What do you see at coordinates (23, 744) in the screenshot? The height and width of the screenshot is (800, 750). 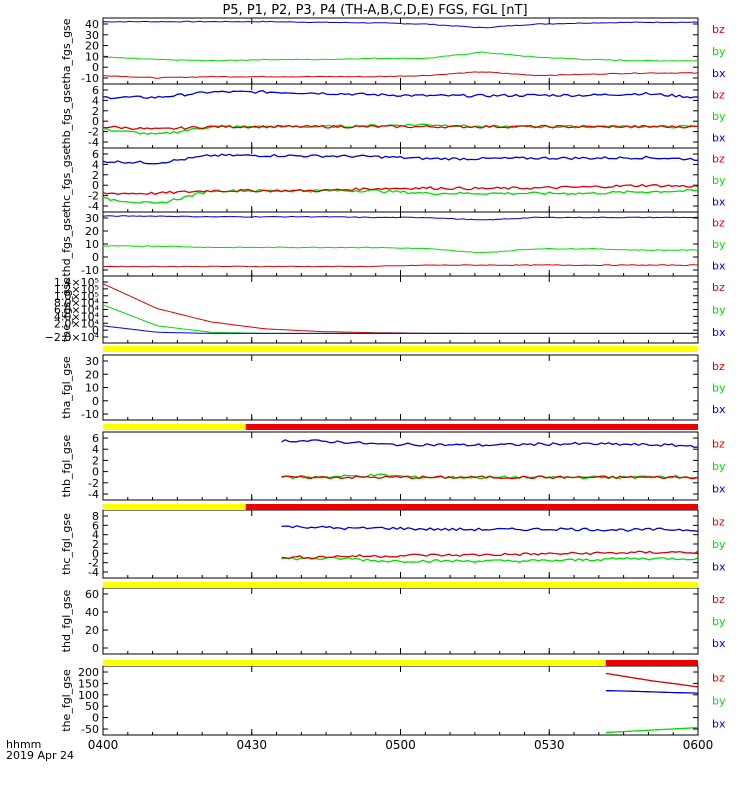 I see `footer-label-time: hhmm` at bounding box center [23, 744].